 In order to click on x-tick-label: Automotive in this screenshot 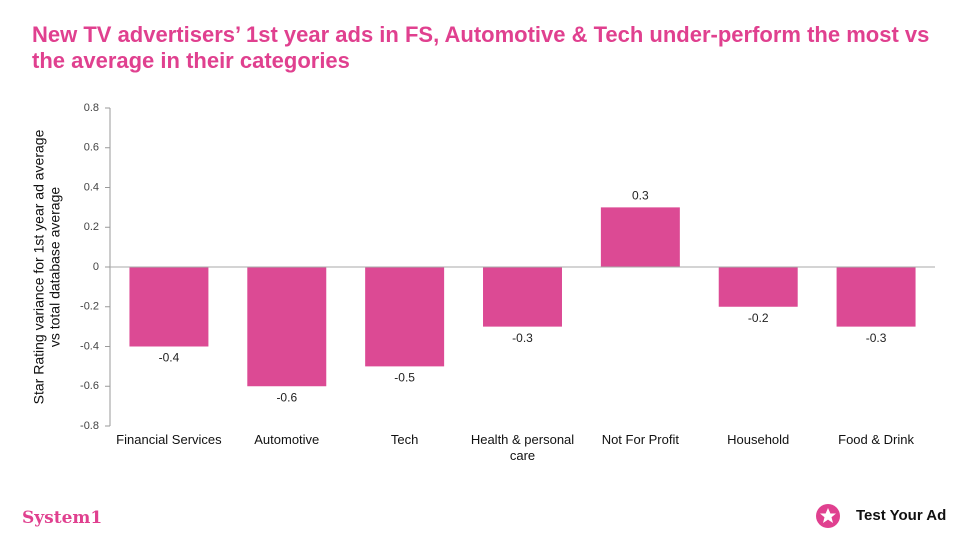, I will do `click(287, 439)`.